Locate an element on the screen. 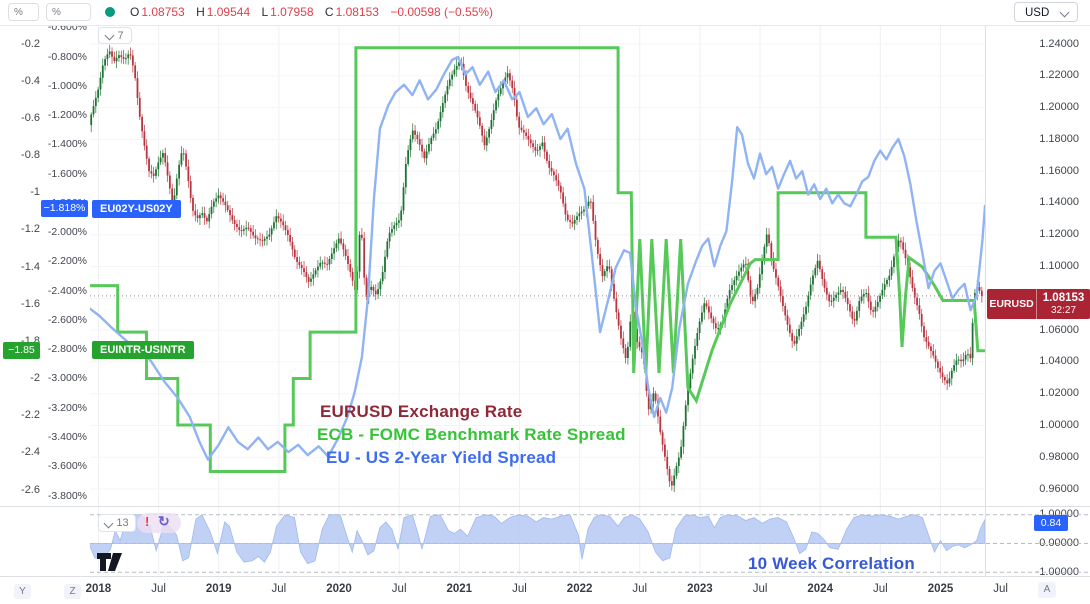 The height and width of the screenshot is (604, 1090). left-inner-tick: -1.000% is located at coordinates (67, 85).